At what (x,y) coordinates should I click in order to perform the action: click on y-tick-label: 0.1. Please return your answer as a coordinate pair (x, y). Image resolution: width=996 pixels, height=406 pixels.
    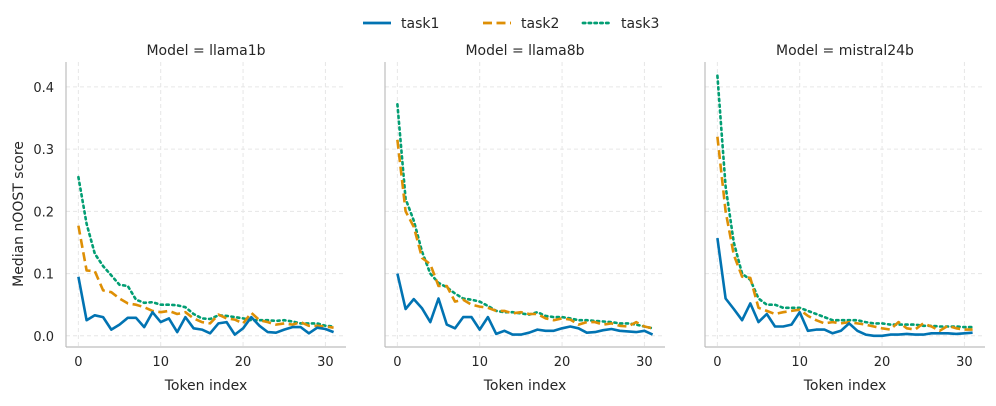
    Looking at the image, I should click on (43, 275).